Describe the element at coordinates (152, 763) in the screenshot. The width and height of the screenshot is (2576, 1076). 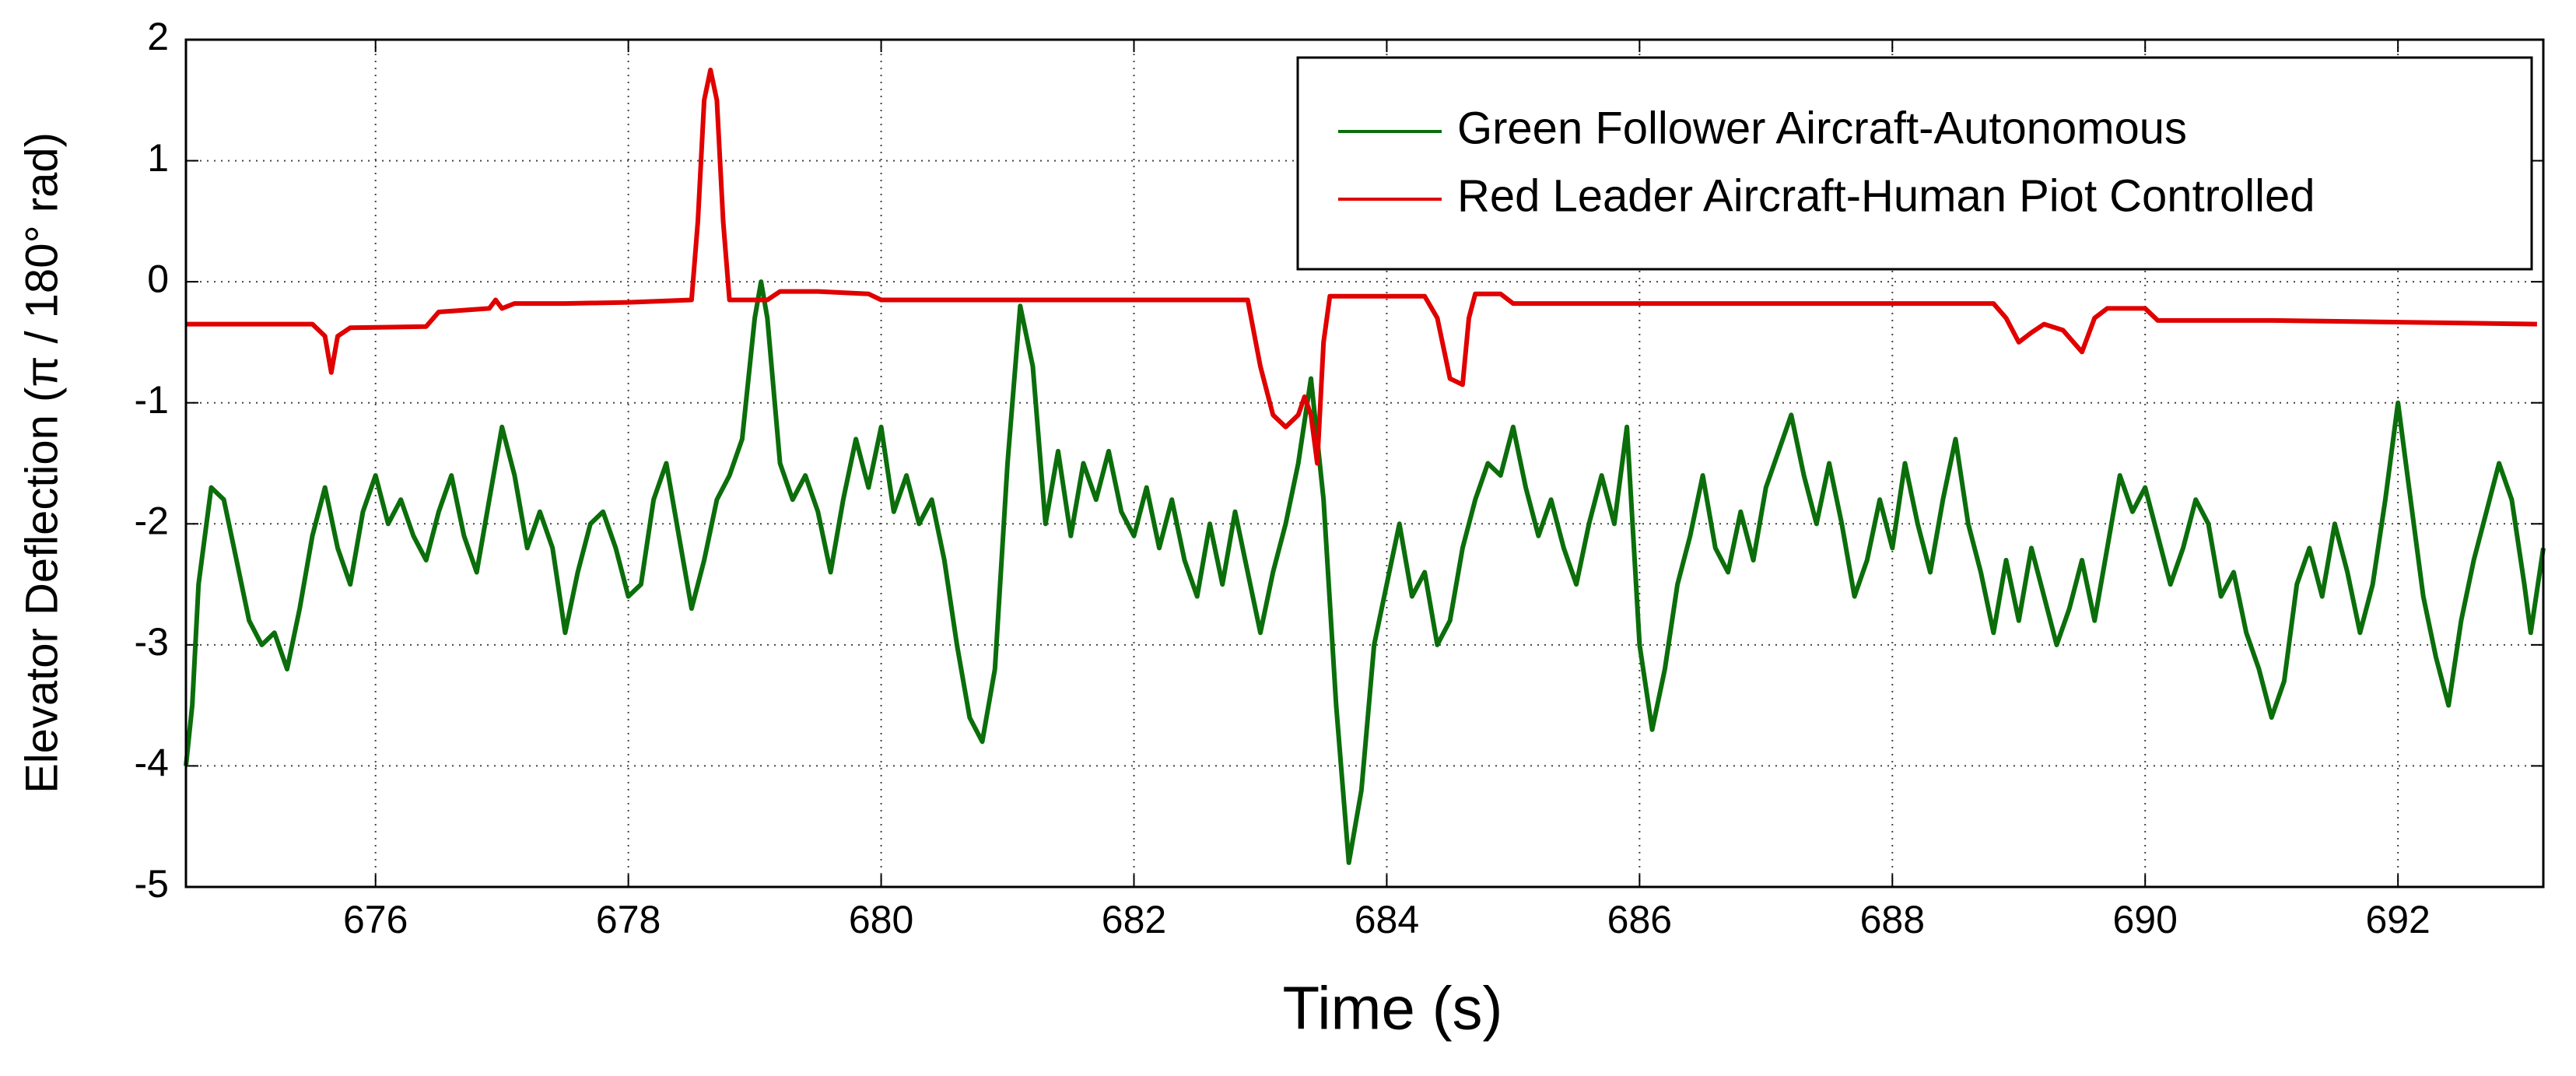
I see `y-tick-label: -4` at that location.